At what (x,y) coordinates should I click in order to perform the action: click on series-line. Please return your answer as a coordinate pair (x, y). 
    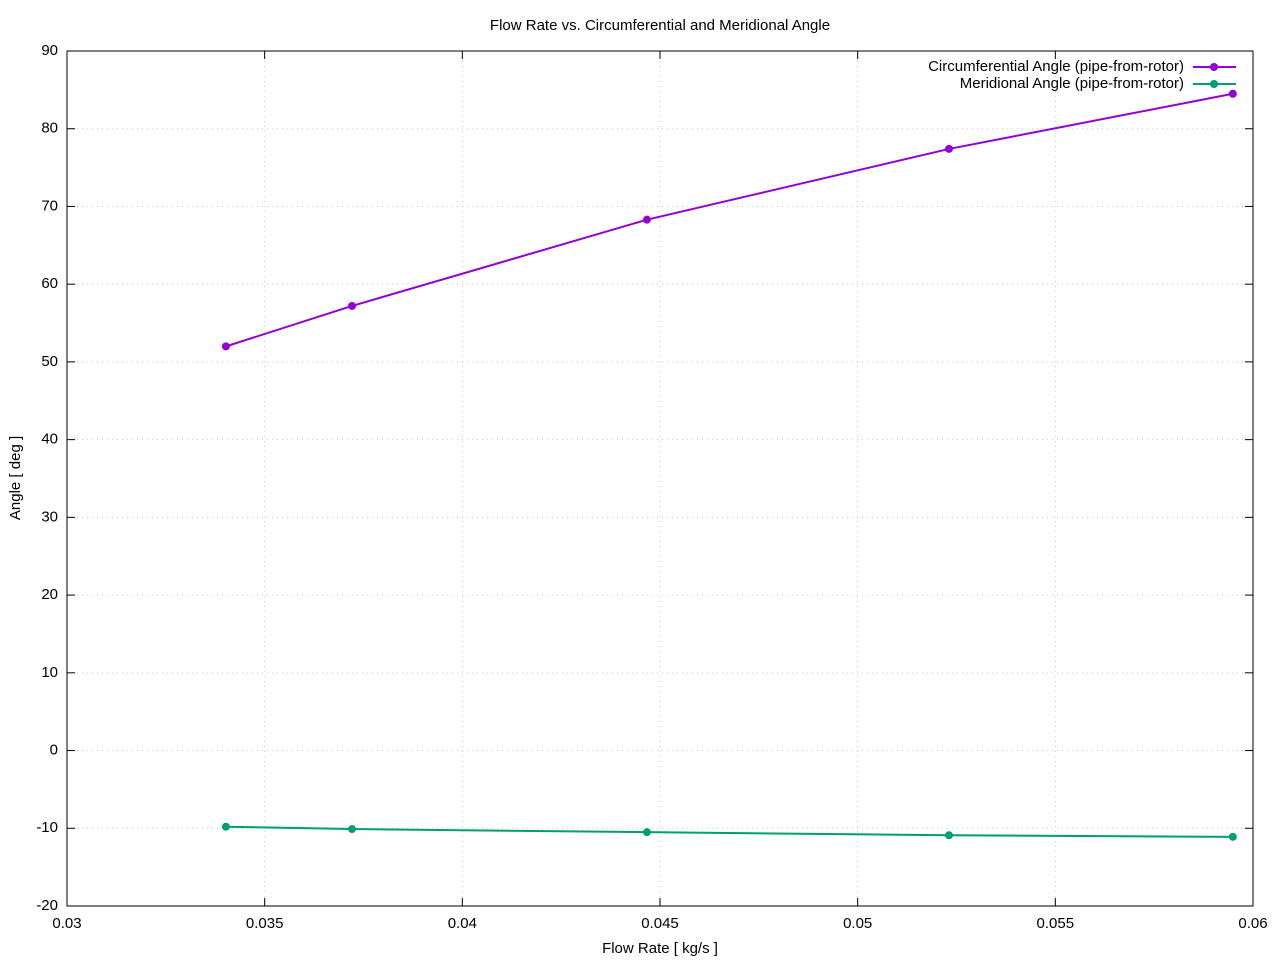
    Looking at the image, I should click on (729, 831).